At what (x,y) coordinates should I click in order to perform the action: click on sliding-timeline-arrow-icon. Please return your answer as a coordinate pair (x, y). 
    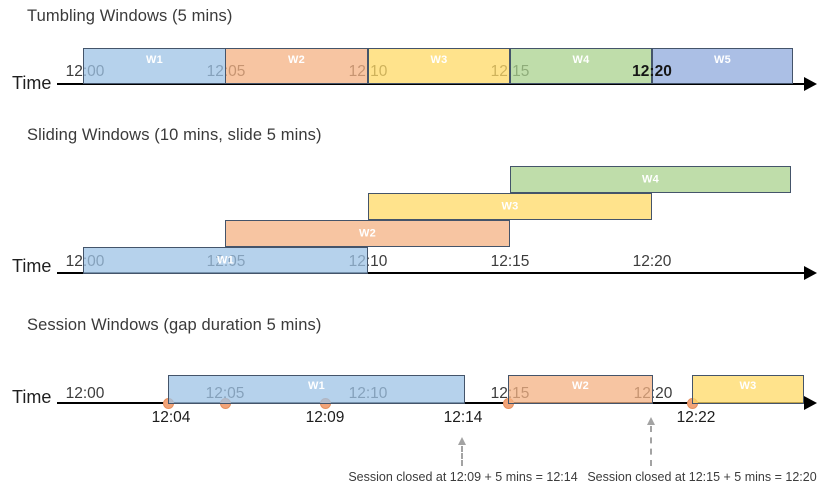
    Looking at the image, I should click on (810, 273).